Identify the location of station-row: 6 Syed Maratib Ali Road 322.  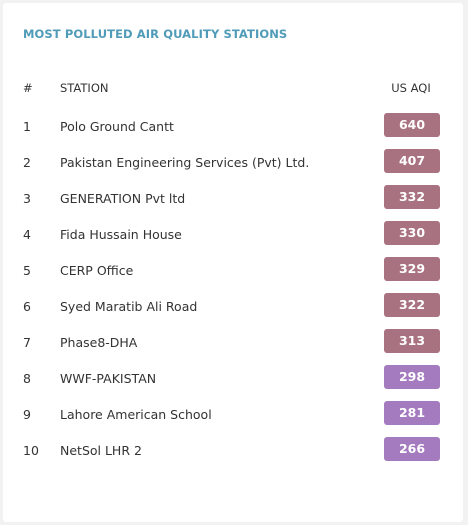
(233, 309).